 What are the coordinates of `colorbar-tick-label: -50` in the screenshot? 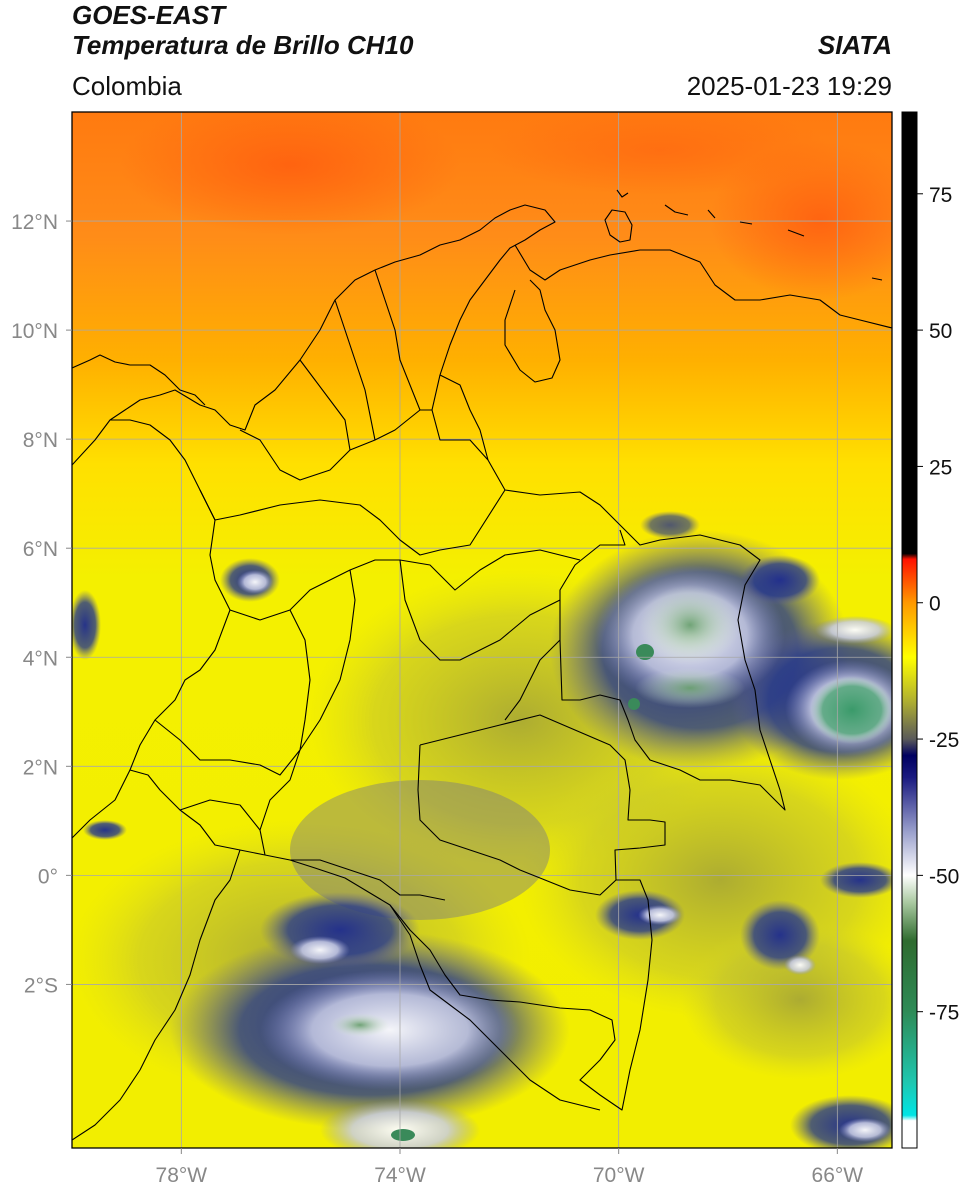 It's located at (944, 876).